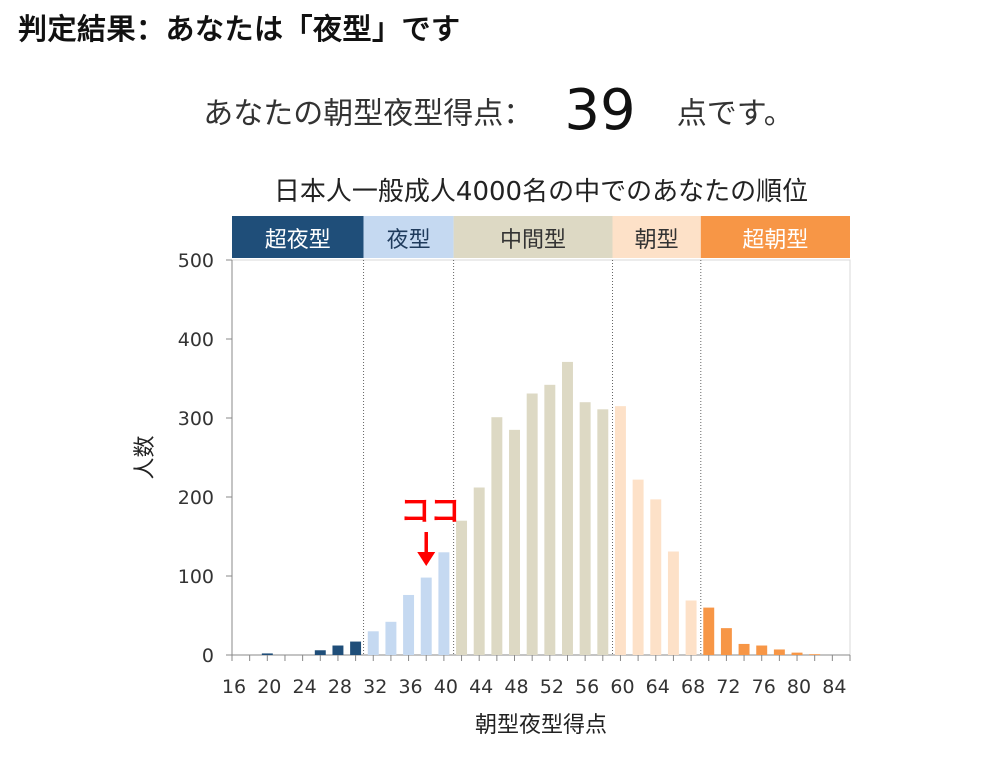  I want to click on y-axis-label: 人数, so click(145, 457).